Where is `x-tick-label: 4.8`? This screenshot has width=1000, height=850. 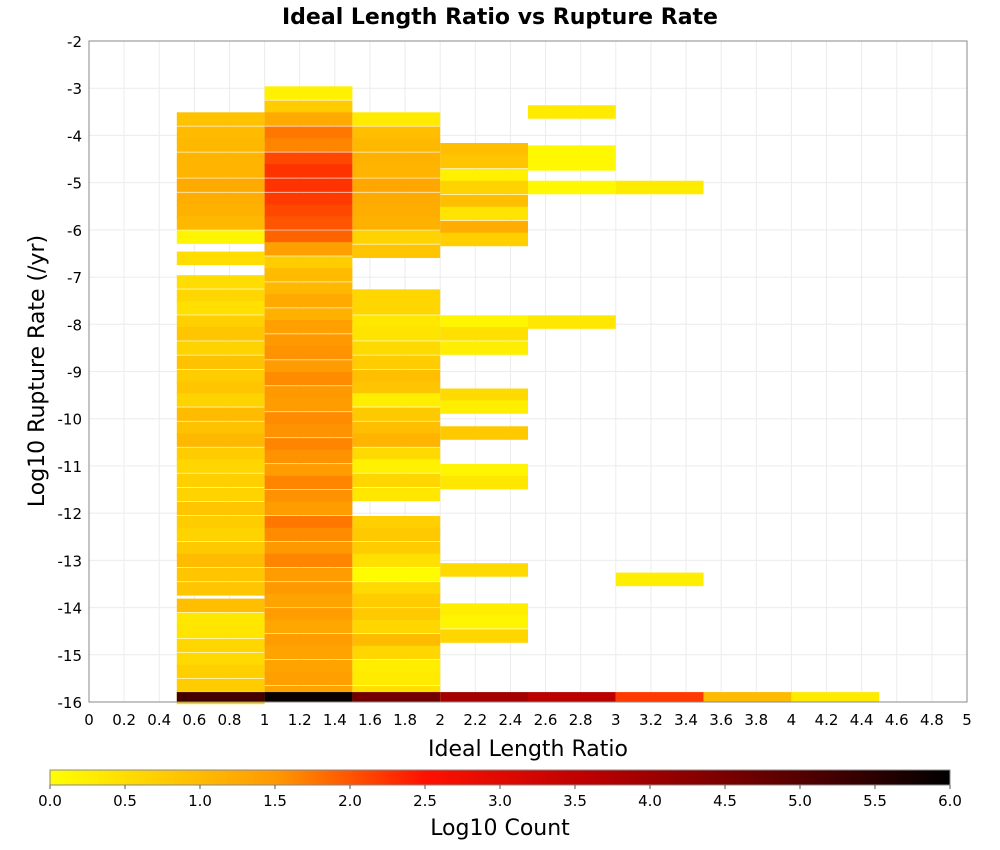
x-tick-label: 4.8 is located at coordinates (932, 720).